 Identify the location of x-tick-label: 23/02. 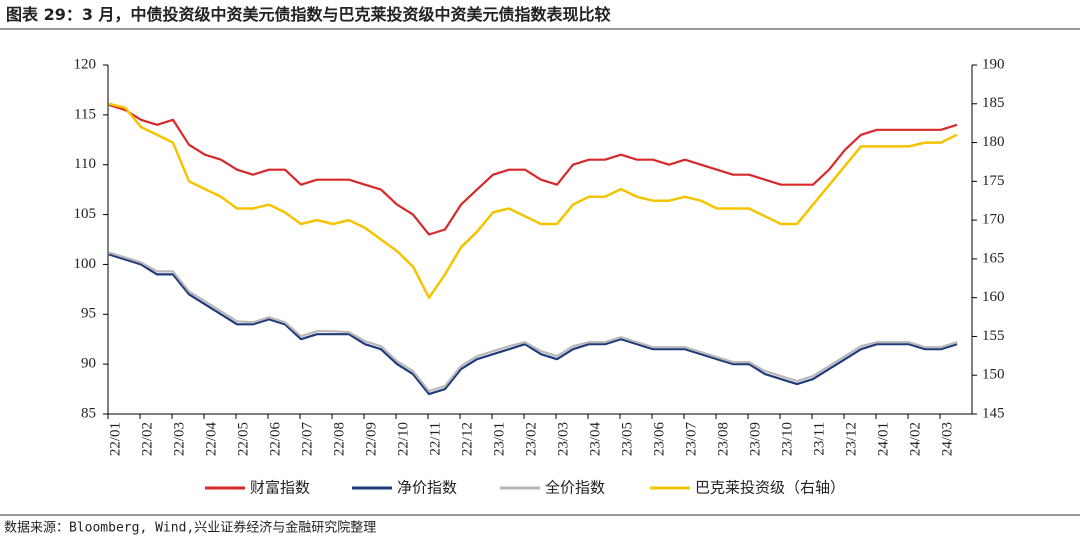
(531, 439).